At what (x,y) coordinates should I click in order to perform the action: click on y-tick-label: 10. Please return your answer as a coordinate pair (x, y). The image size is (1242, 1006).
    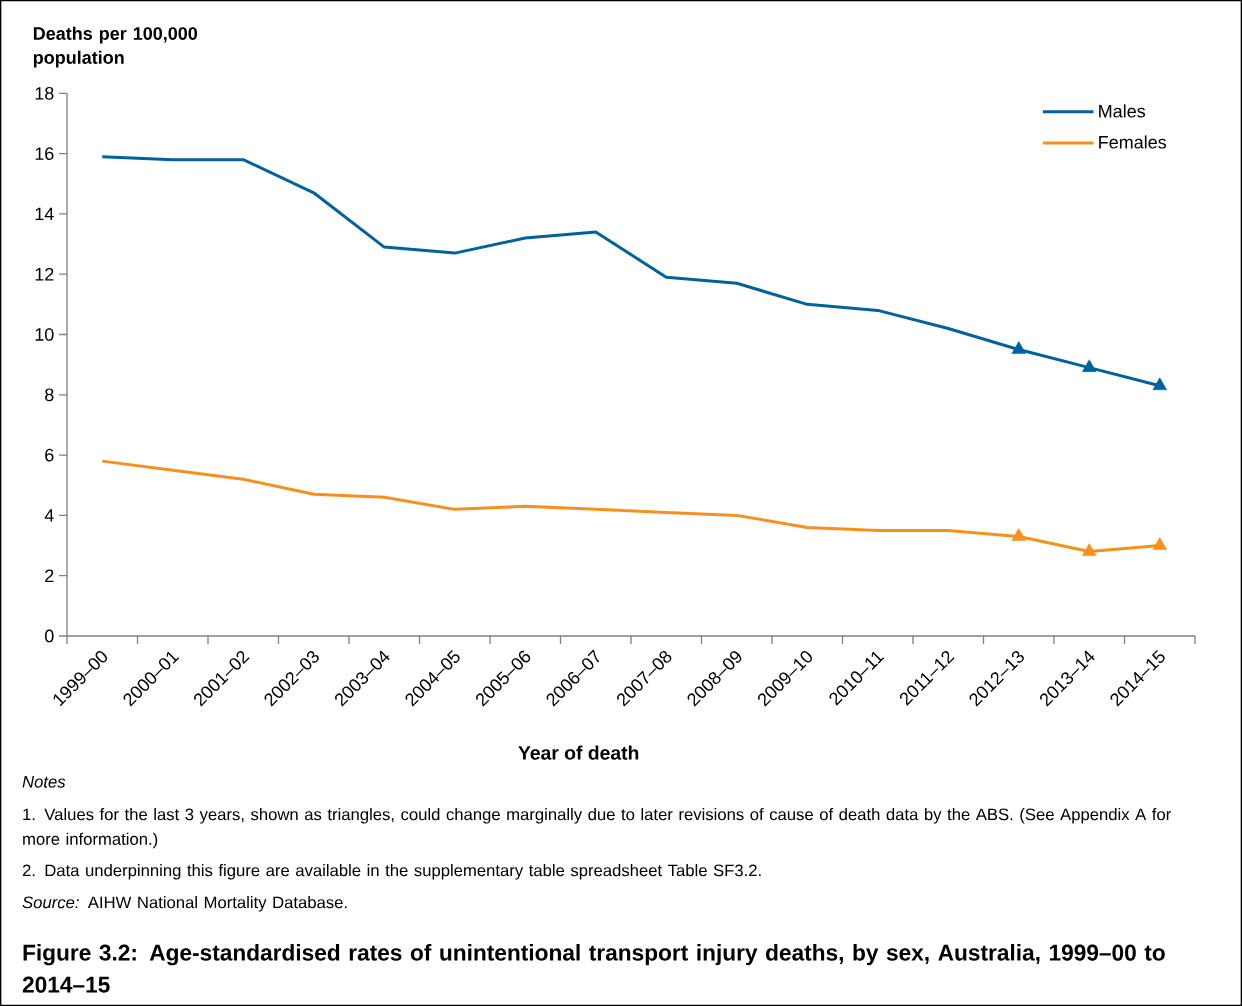
    Looking at the image, I should click on (44, 334).